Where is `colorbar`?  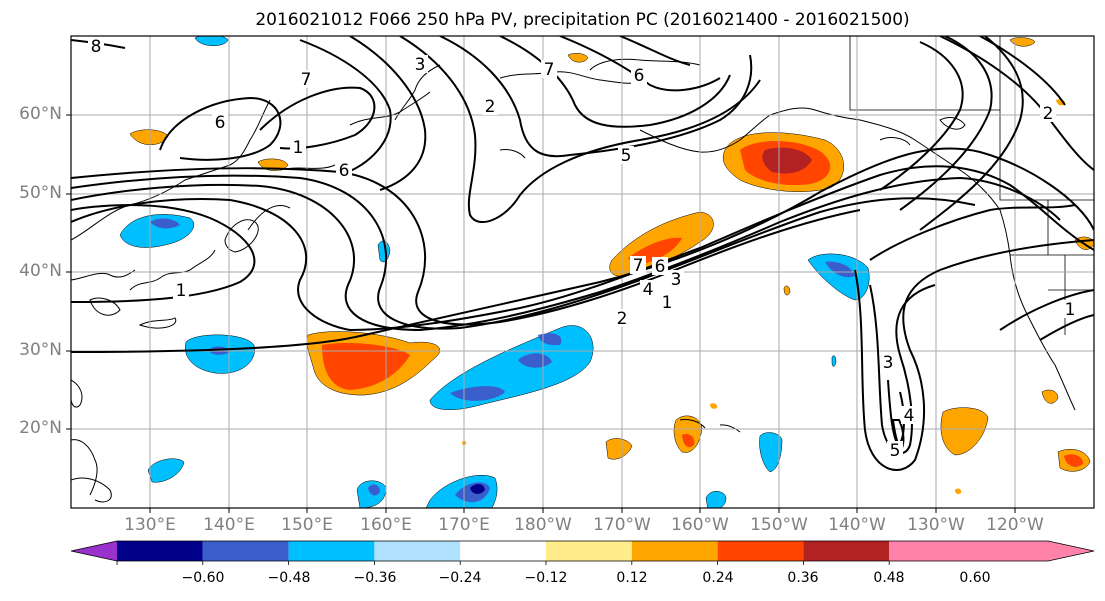
colorbar is located at coordinates (582, 552).